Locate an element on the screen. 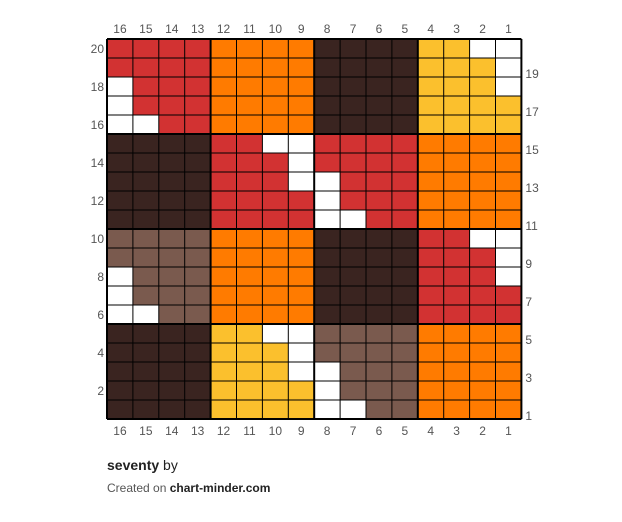 Image resolution: width=622 pixels, height=522 pixels. row-number: 20 is located at coordinates (98, 49).